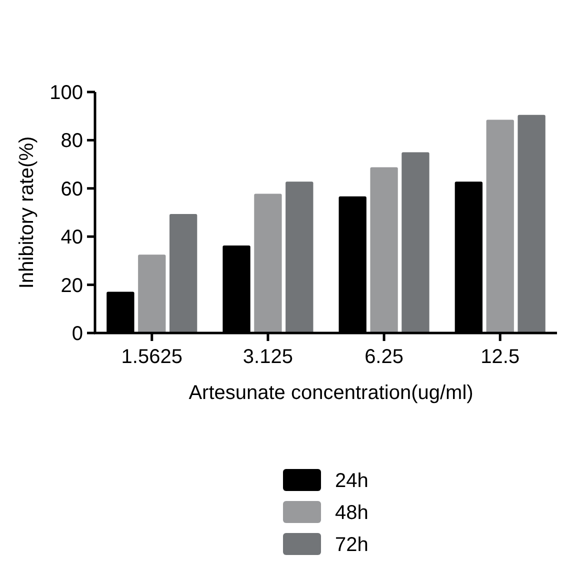 The width and height of the screenshot is (565, 565). Describe the element at coordinates (71, 189) in the screenshot. I see `y-tick-label: 60` at that location.